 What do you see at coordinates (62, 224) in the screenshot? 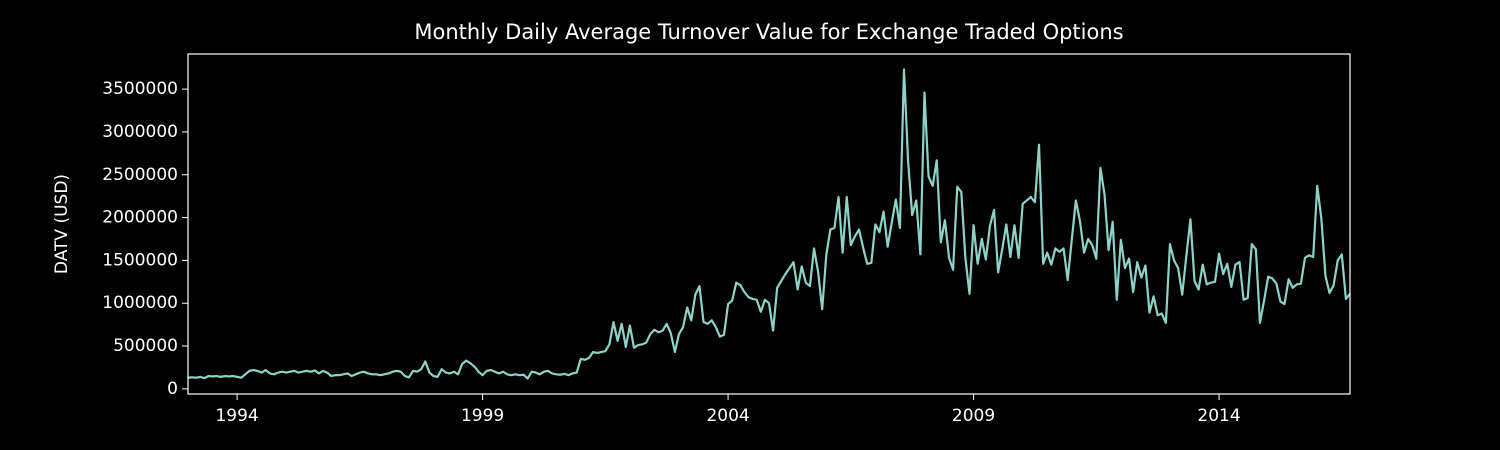
I see `y-axis-label: DATV (USD)` at bounding box center [62, 224].